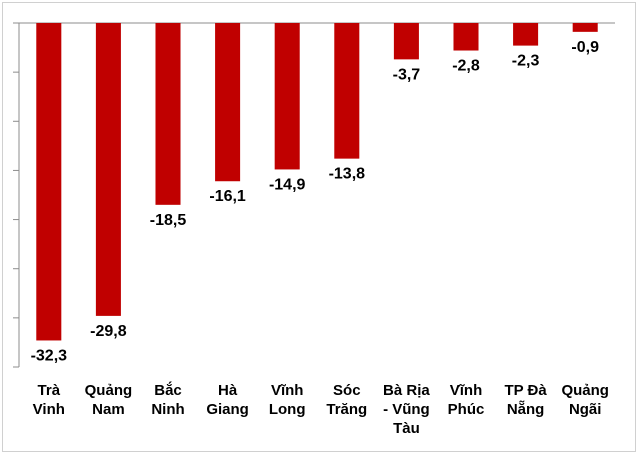 Image resolution: width=640 pixels, height=456 pixels. What do you see at coordinates (526, 61) in the screenshot?
I see `data-label: -2,3` at bounding box center [526, 61].